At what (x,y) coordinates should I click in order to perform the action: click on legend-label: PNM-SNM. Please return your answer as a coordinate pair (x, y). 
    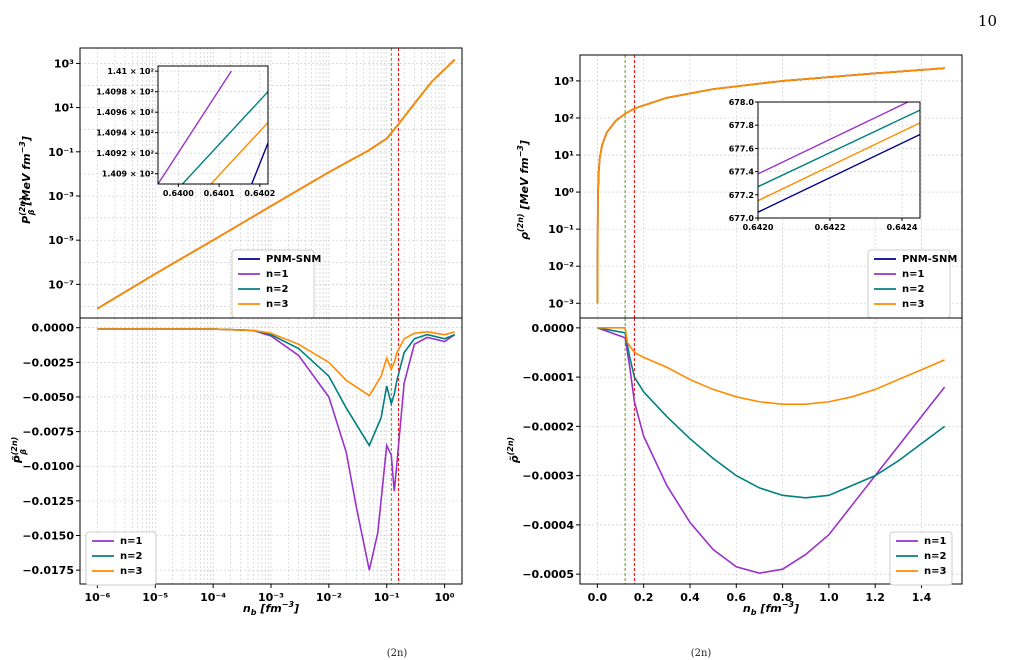
    Looking at the image, I should click on (929, 259).